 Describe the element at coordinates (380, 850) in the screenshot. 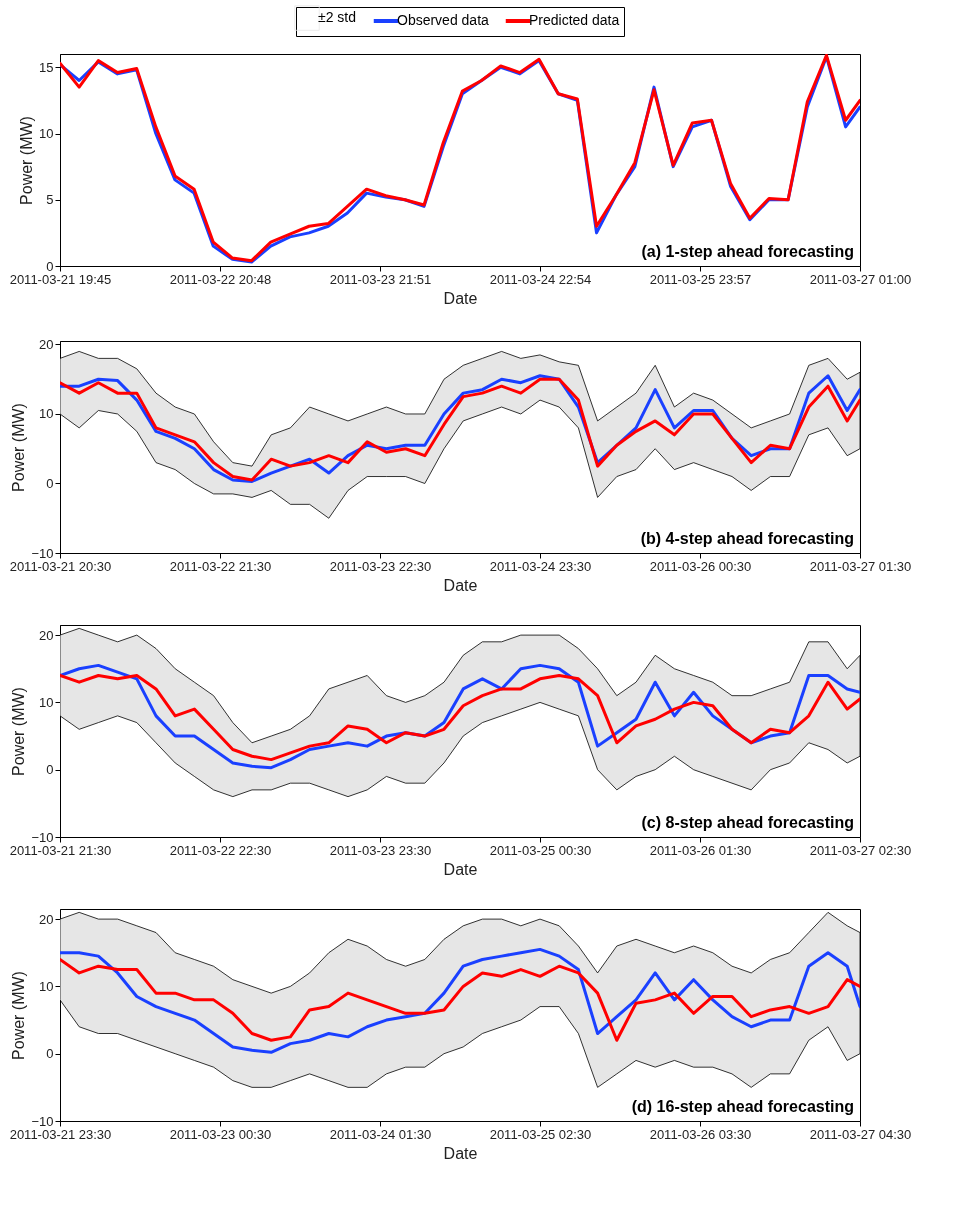

I see `x-tick-label: 2011-03-23 23:30` at that location.